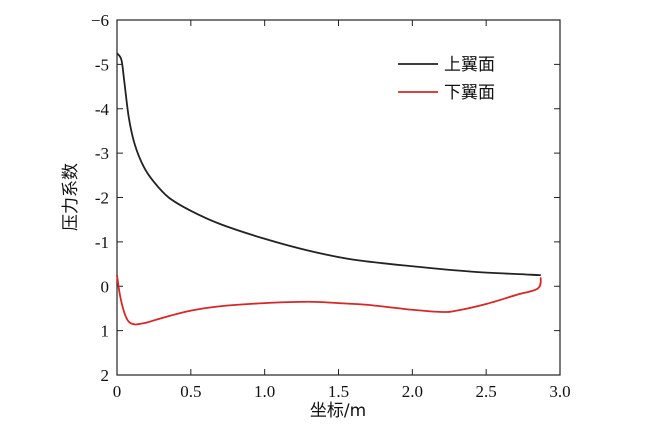  I want to click on y-tick-label: 2, so click(105, 375).